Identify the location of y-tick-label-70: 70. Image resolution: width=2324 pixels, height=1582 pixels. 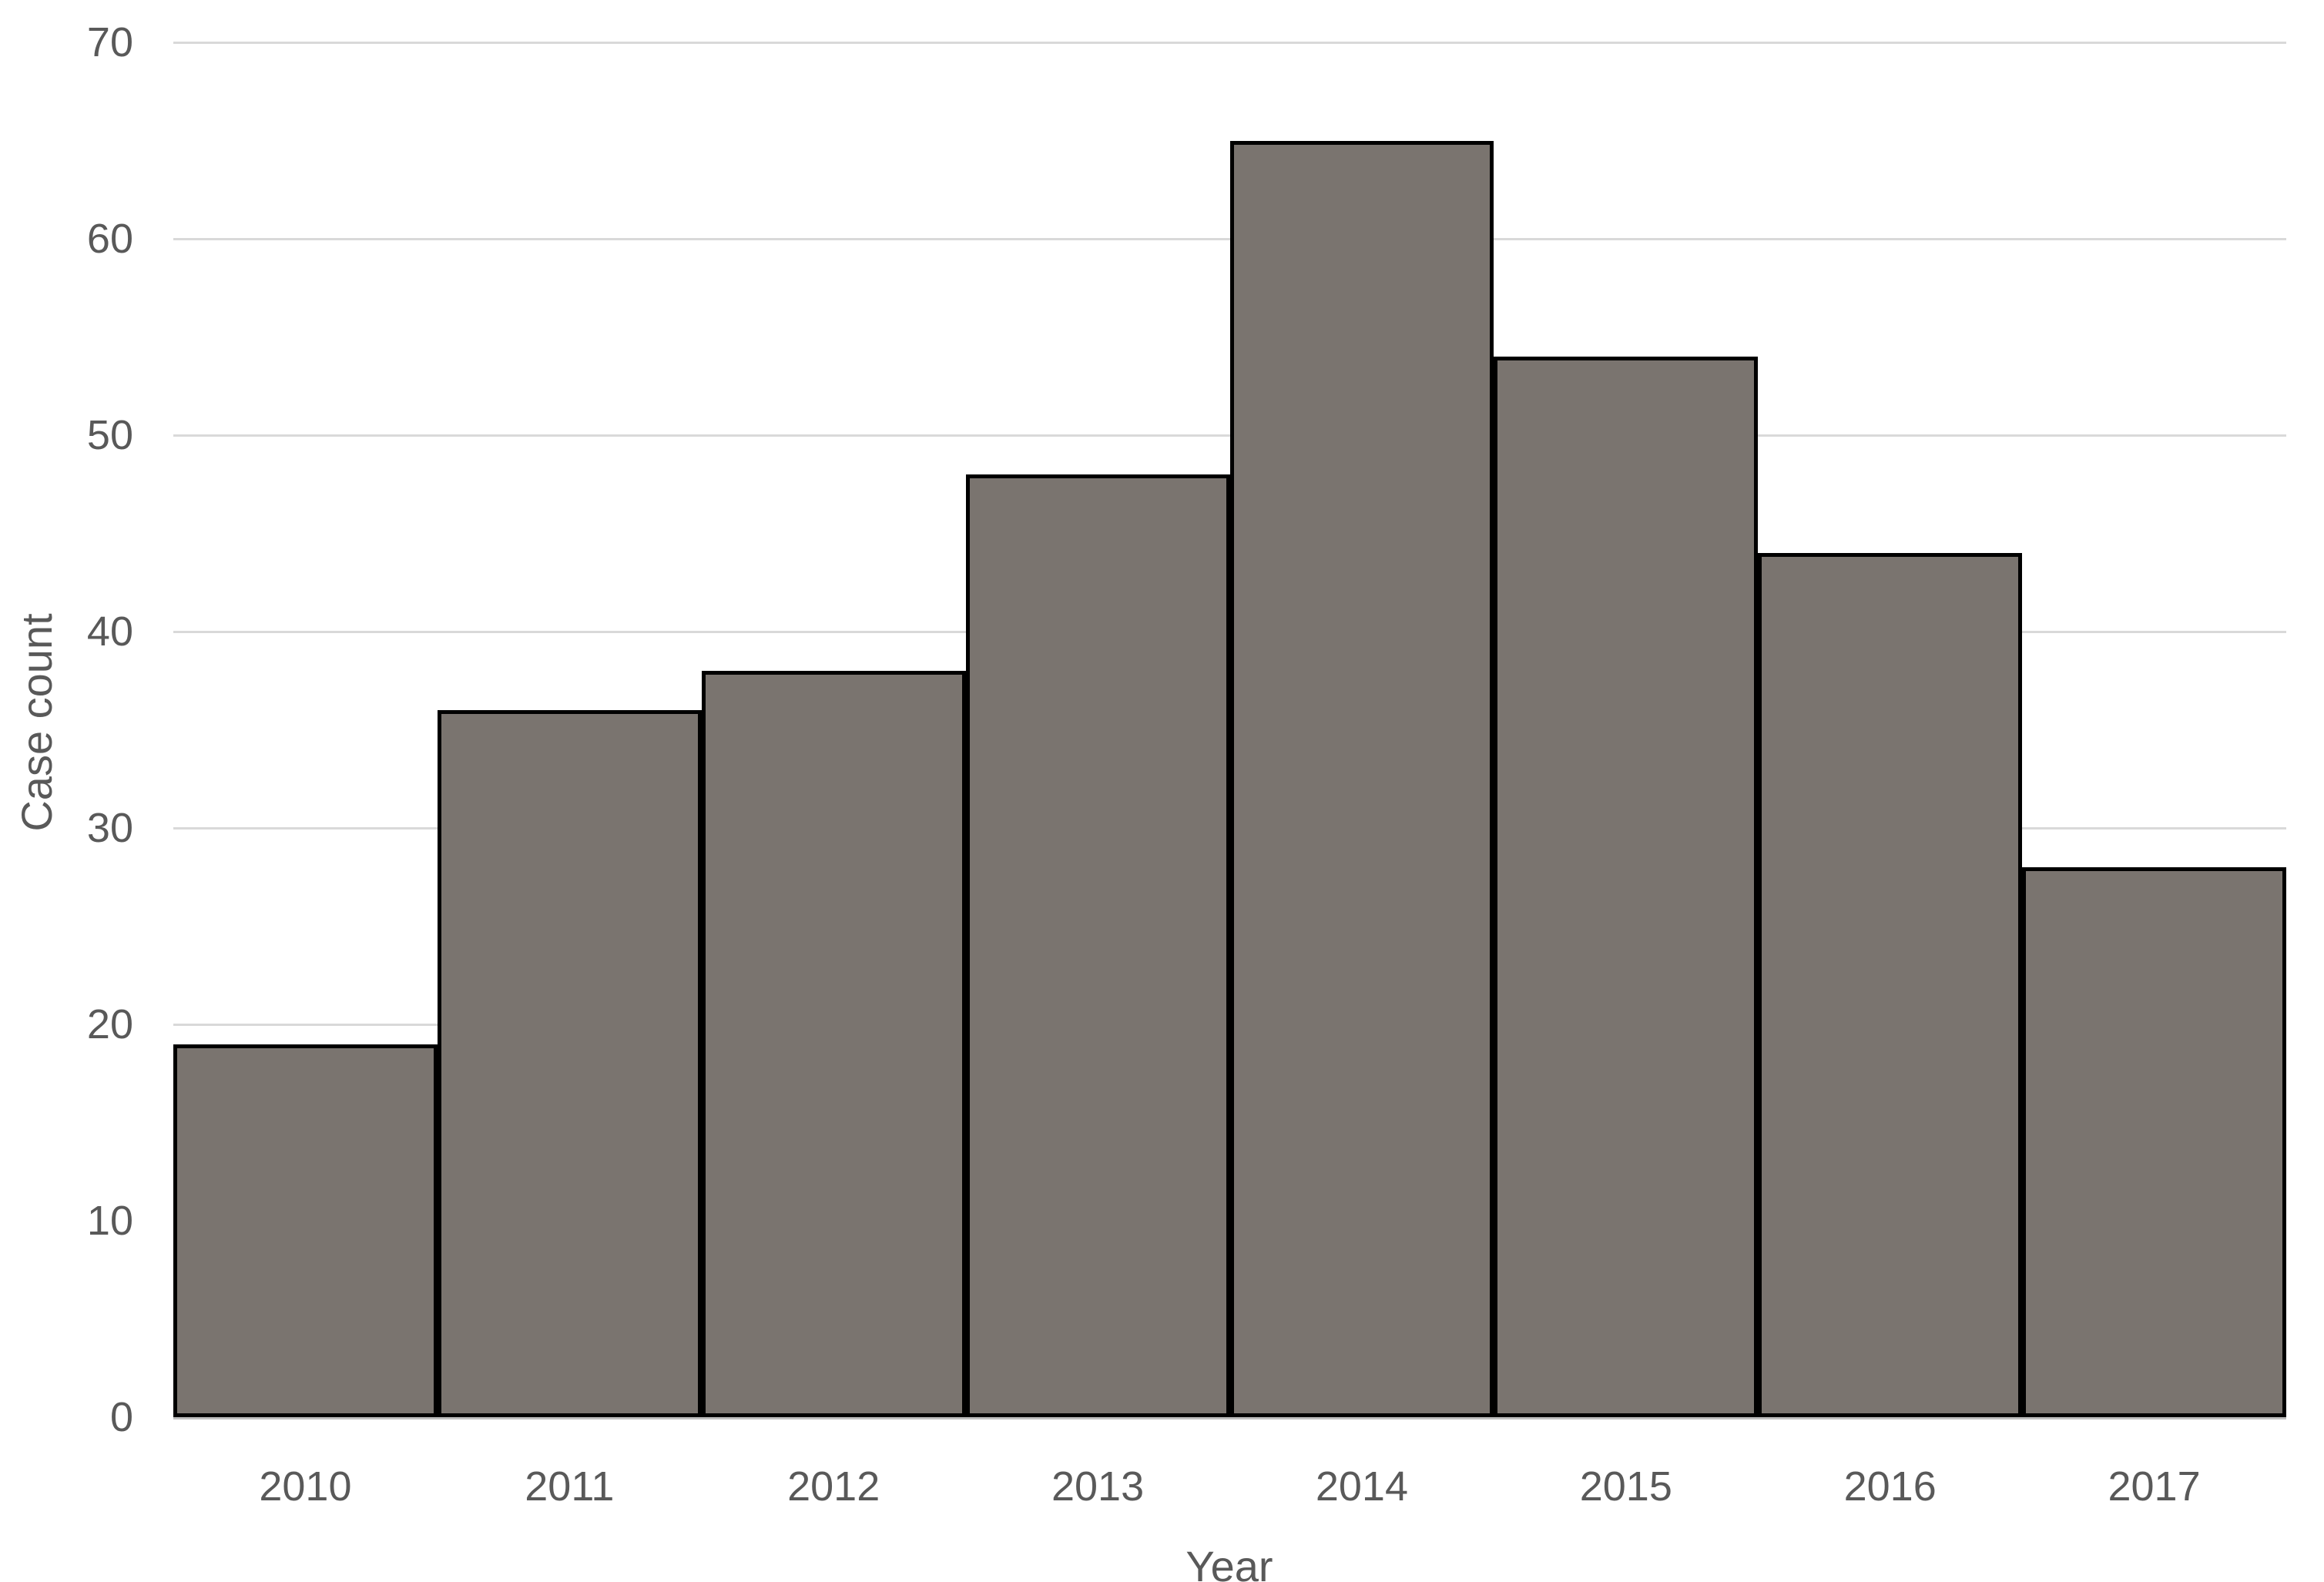
(109, 42).